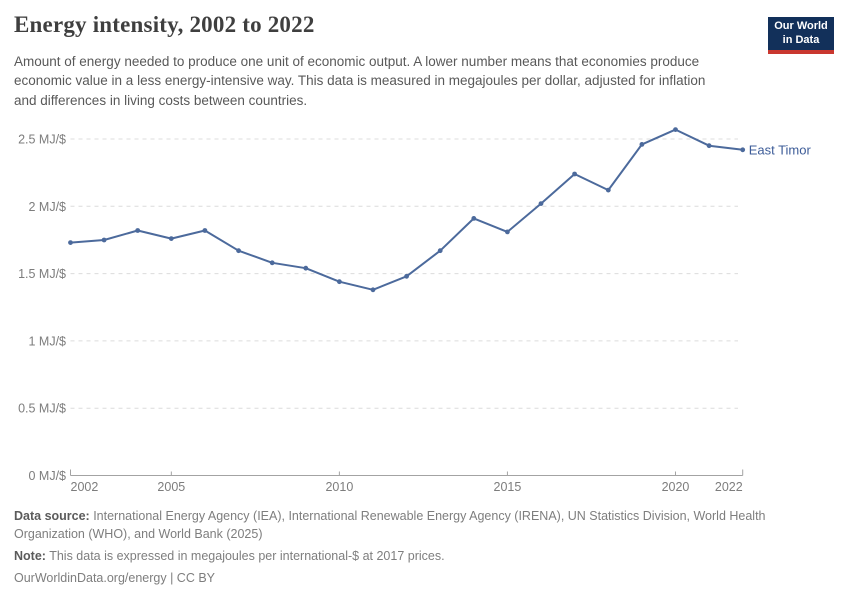  I want to click on y-tick-label: 2.5 MJ/$, so click(42, 140).